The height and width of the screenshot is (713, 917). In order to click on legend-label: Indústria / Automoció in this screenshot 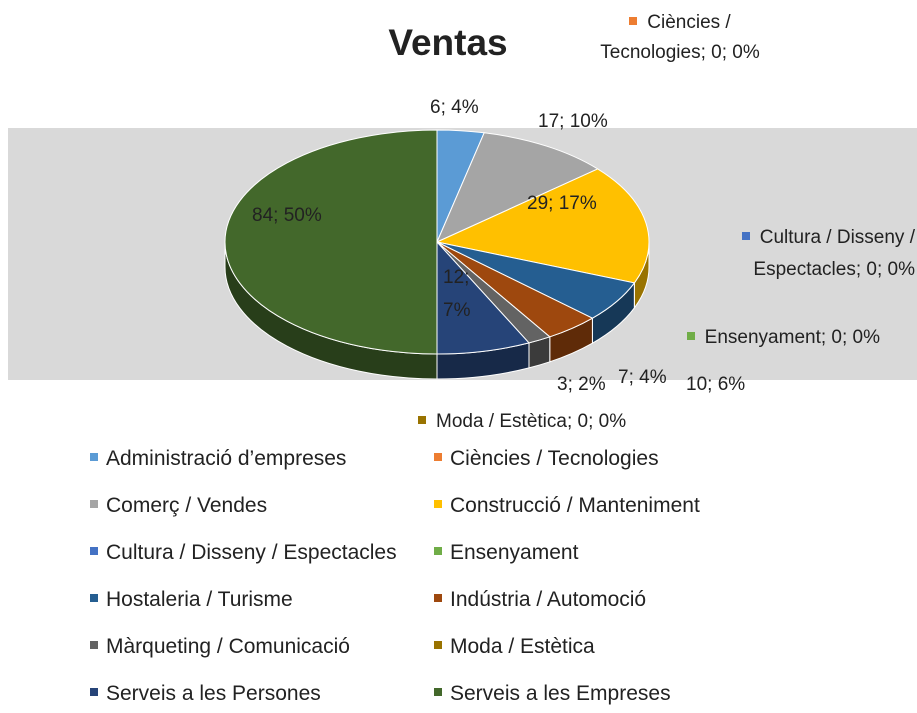, I will do `click(548, 599)`.